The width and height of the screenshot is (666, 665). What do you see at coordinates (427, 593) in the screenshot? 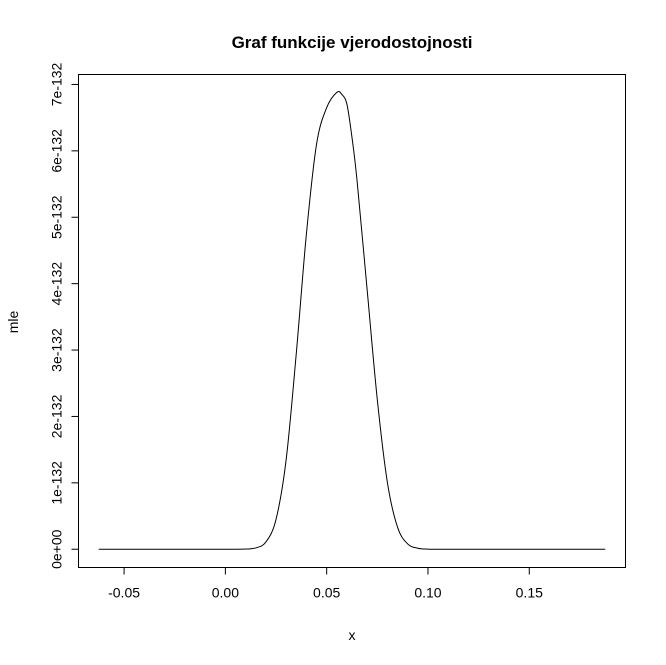
I see `x-tick-label: 0.10` at bounding box center [427, 593].